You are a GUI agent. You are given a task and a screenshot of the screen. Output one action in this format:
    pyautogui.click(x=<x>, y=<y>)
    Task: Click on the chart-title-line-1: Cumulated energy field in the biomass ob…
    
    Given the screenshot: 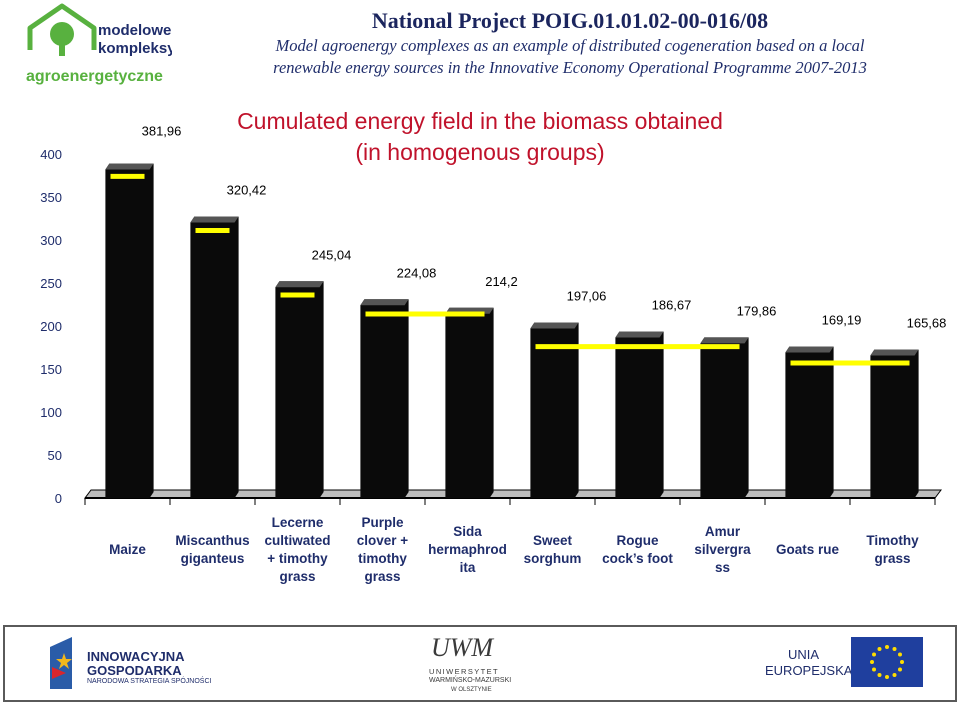 What is the action you would take?
    pyautogui.click(x=480, y=121)
    